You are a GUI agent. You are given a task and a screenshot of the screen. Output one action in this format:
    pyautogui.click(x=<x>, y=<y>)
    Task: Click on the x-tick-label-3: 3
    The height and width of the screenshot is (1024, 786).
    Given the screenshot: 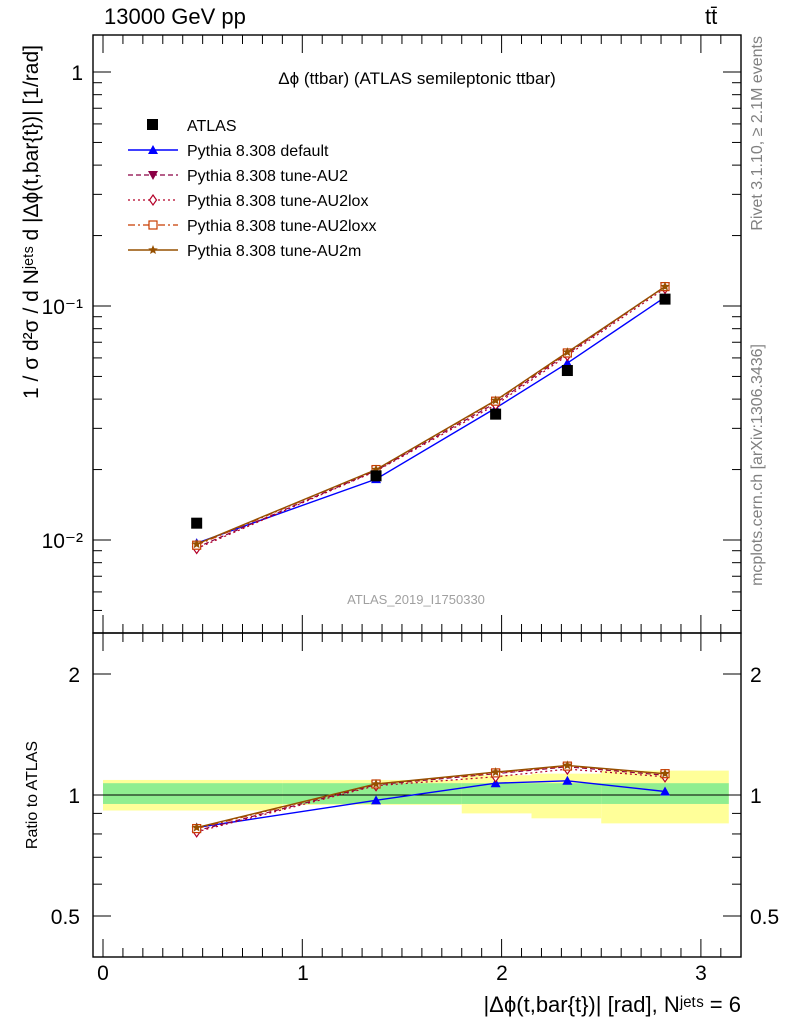 What is the action you would take?
    pyautogui.click(x=701, y=973)
    